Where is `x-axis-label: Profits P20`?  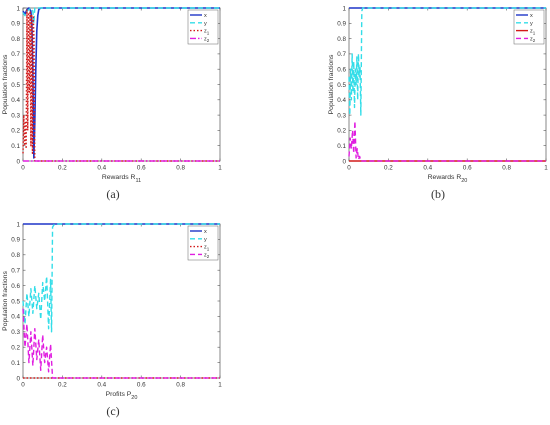 x-axis-label: Profits P20 is located at coordinates (122, 396).